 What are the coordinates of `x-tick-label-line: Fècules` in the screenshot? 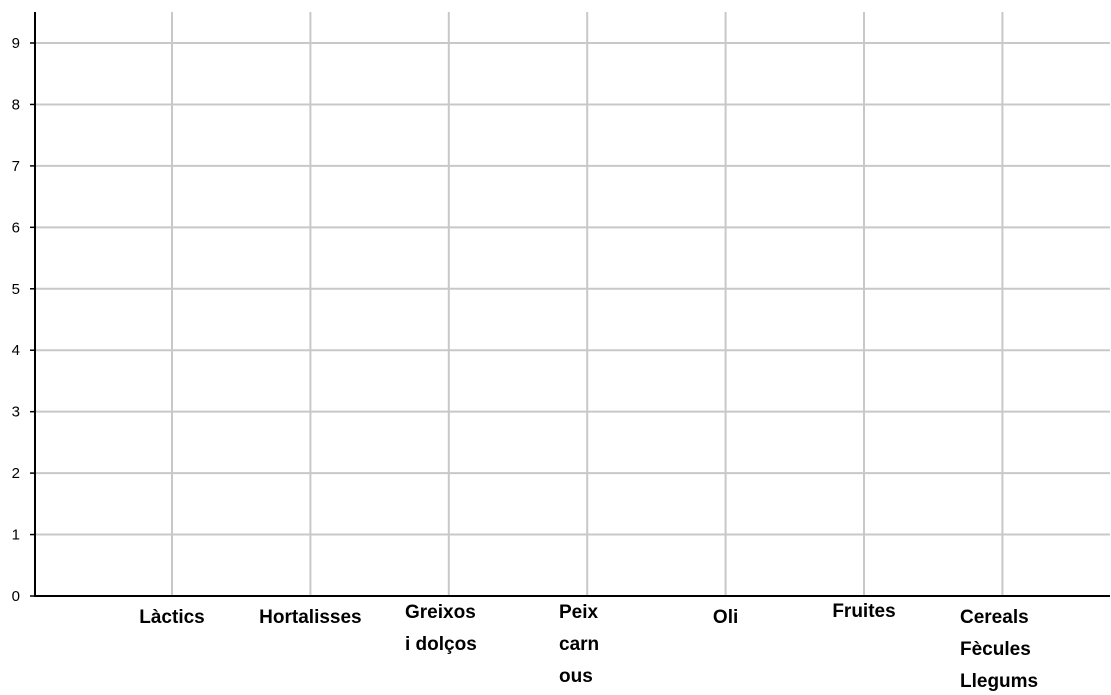 It's located at (995, 649).